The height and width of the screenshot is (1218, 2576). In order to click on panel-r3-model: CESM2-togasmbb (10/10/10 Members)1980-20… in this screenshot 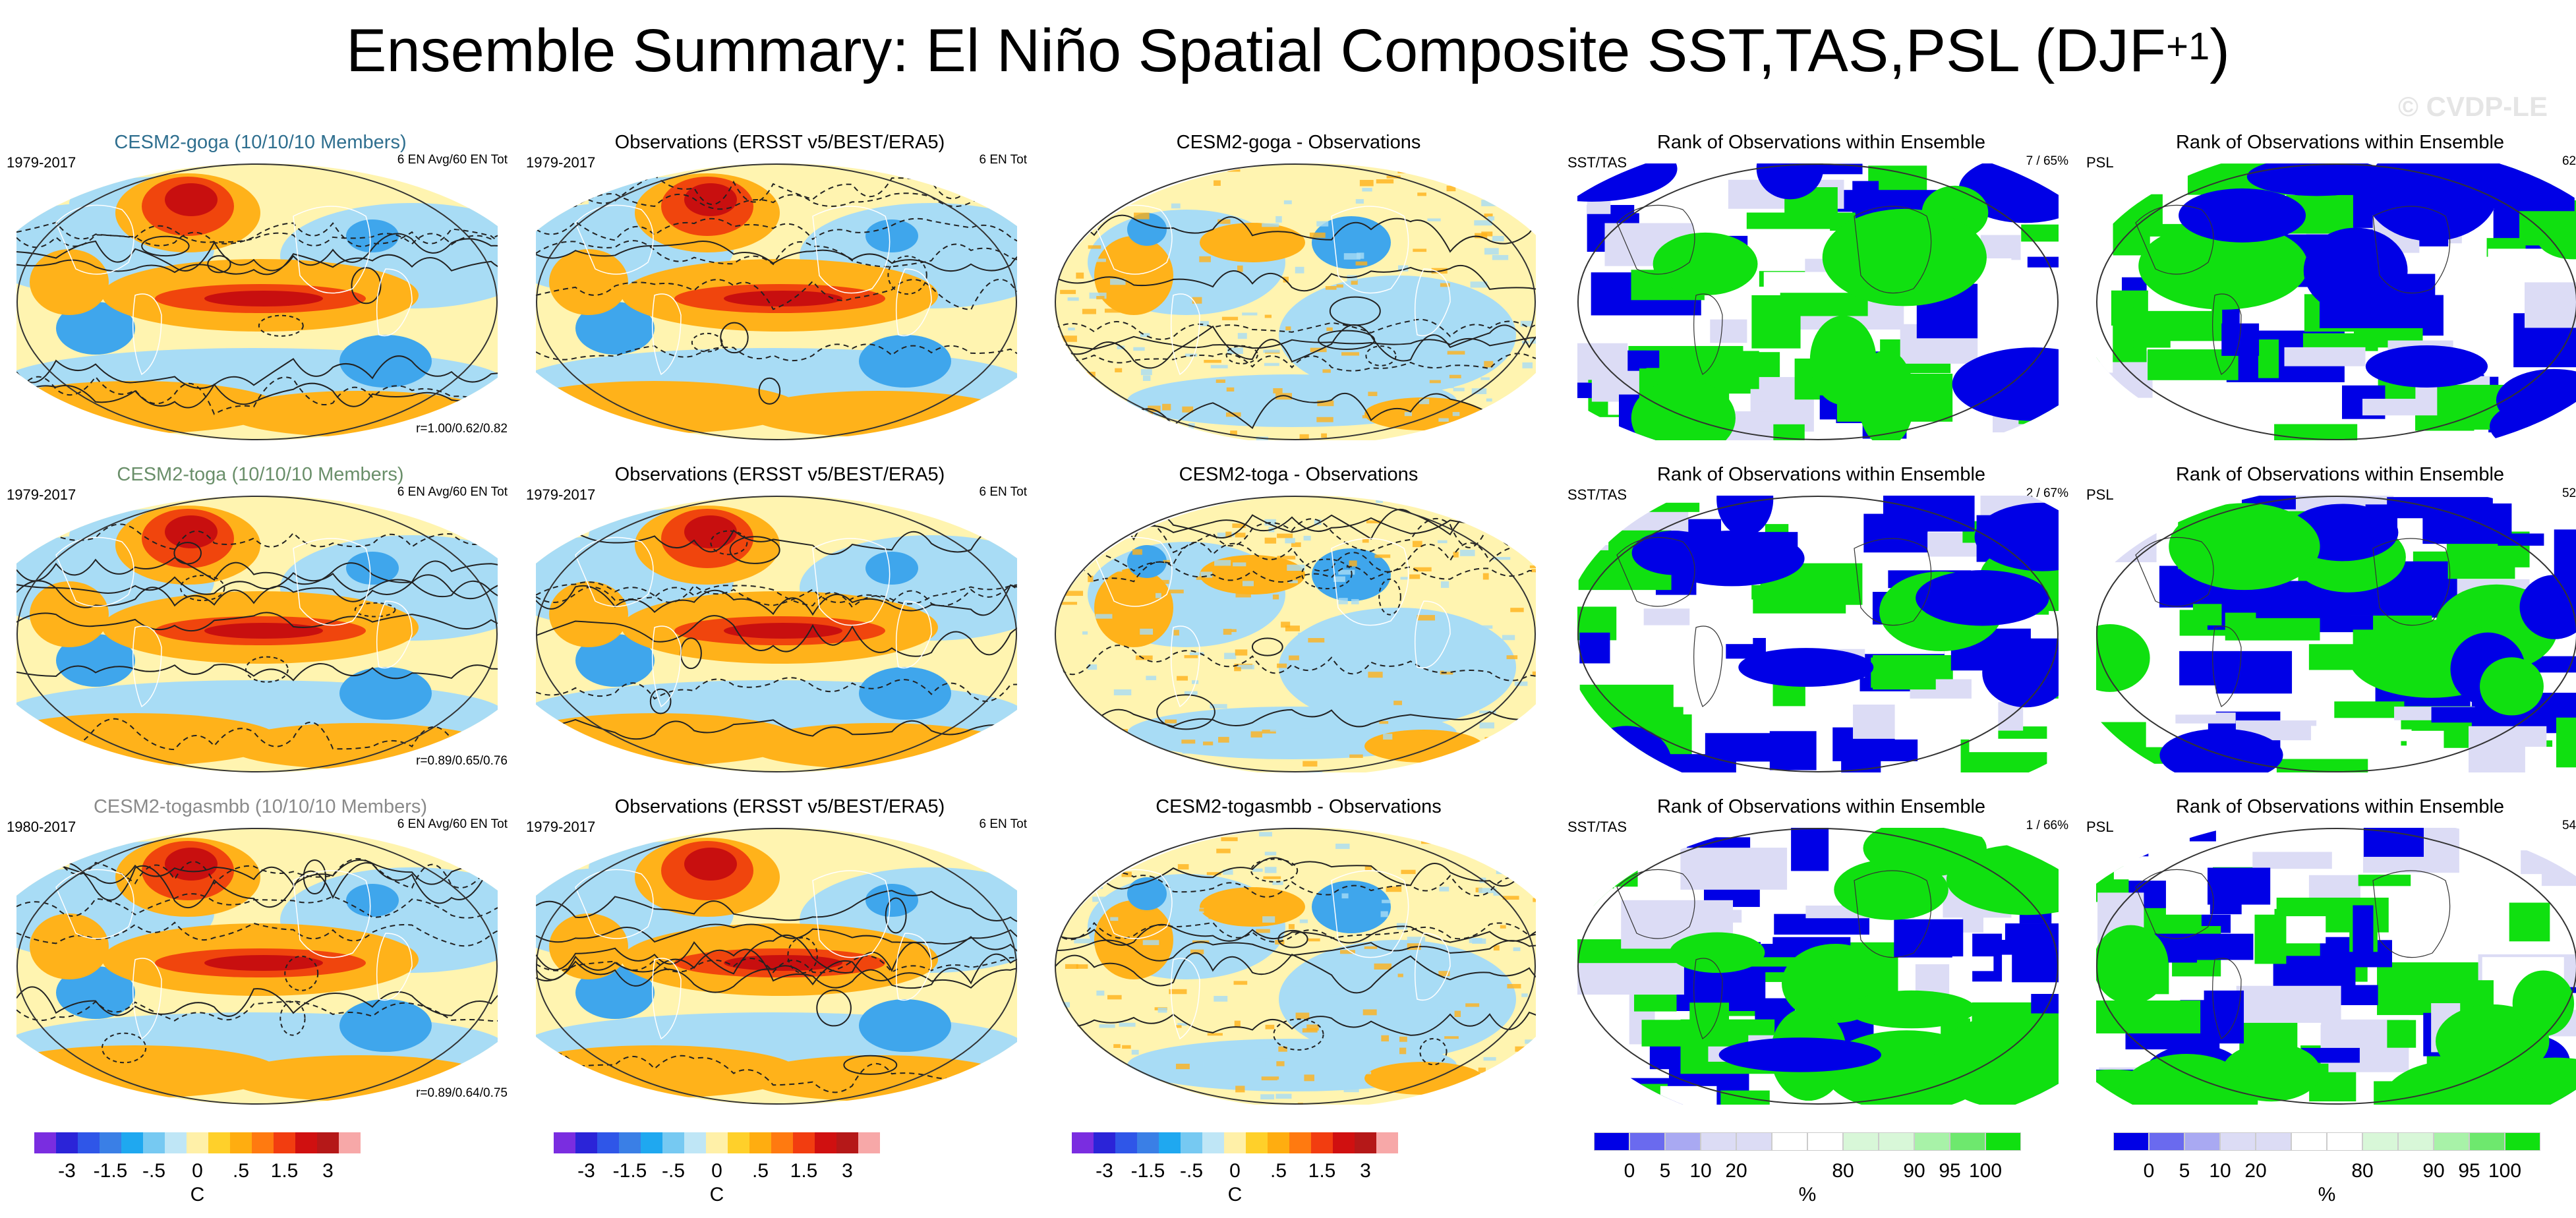, I will do `click(260, 959)`.